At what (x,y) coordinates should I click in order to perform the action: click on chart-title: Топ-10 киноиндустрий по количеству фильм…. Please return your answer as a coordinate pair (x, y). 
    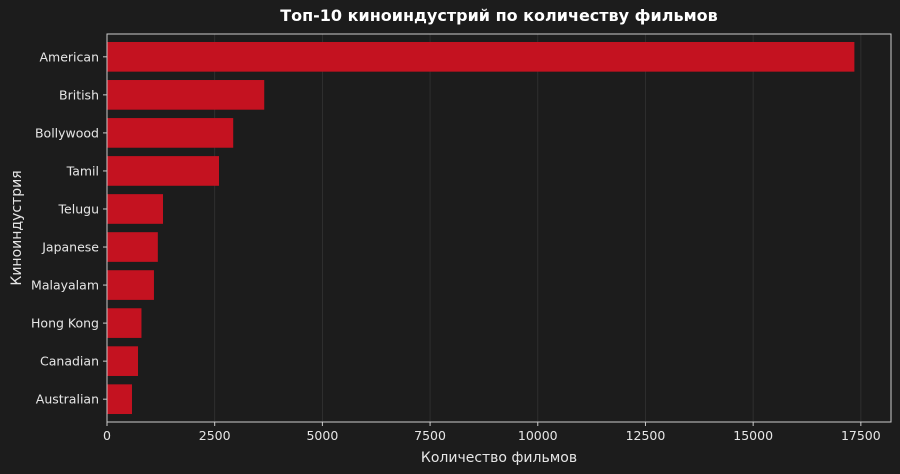
    Looking at the image, I should click on (499, 15).